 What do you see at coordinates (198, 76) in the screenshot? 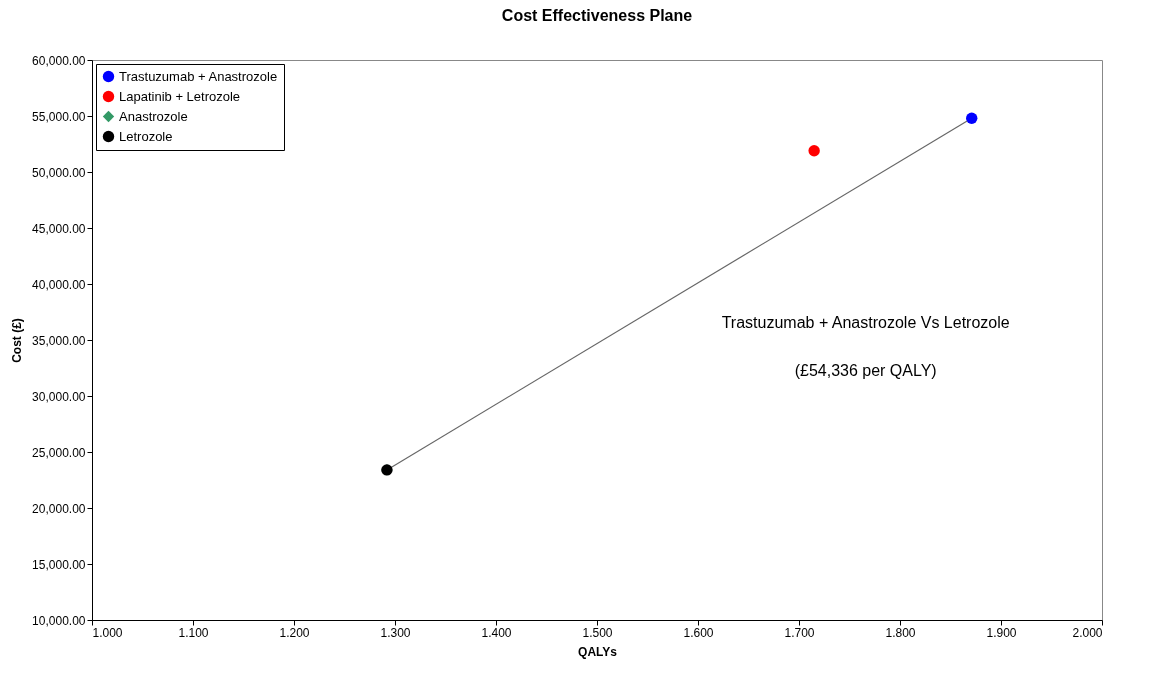
I see `legend-label: Trastuzumab + Anastrozole` at bounding box center [198, 76].